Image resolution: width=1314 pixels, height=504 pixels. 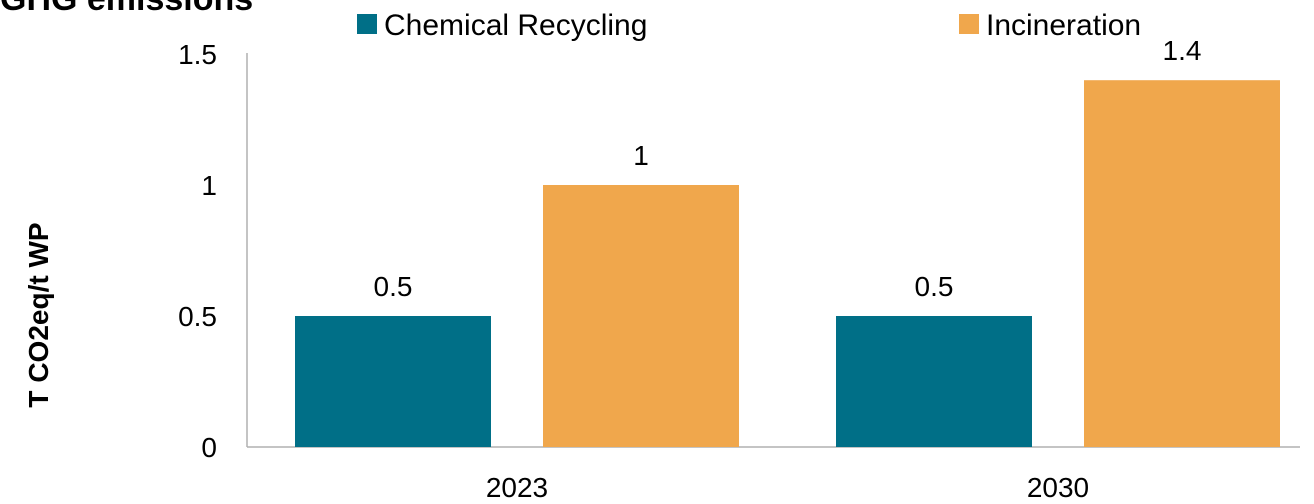 What do you see at coordinates (38, 314) in the screenshot?
I see `y-axis-label: T CO2eq/t WP` at bounding box center [38, 314].